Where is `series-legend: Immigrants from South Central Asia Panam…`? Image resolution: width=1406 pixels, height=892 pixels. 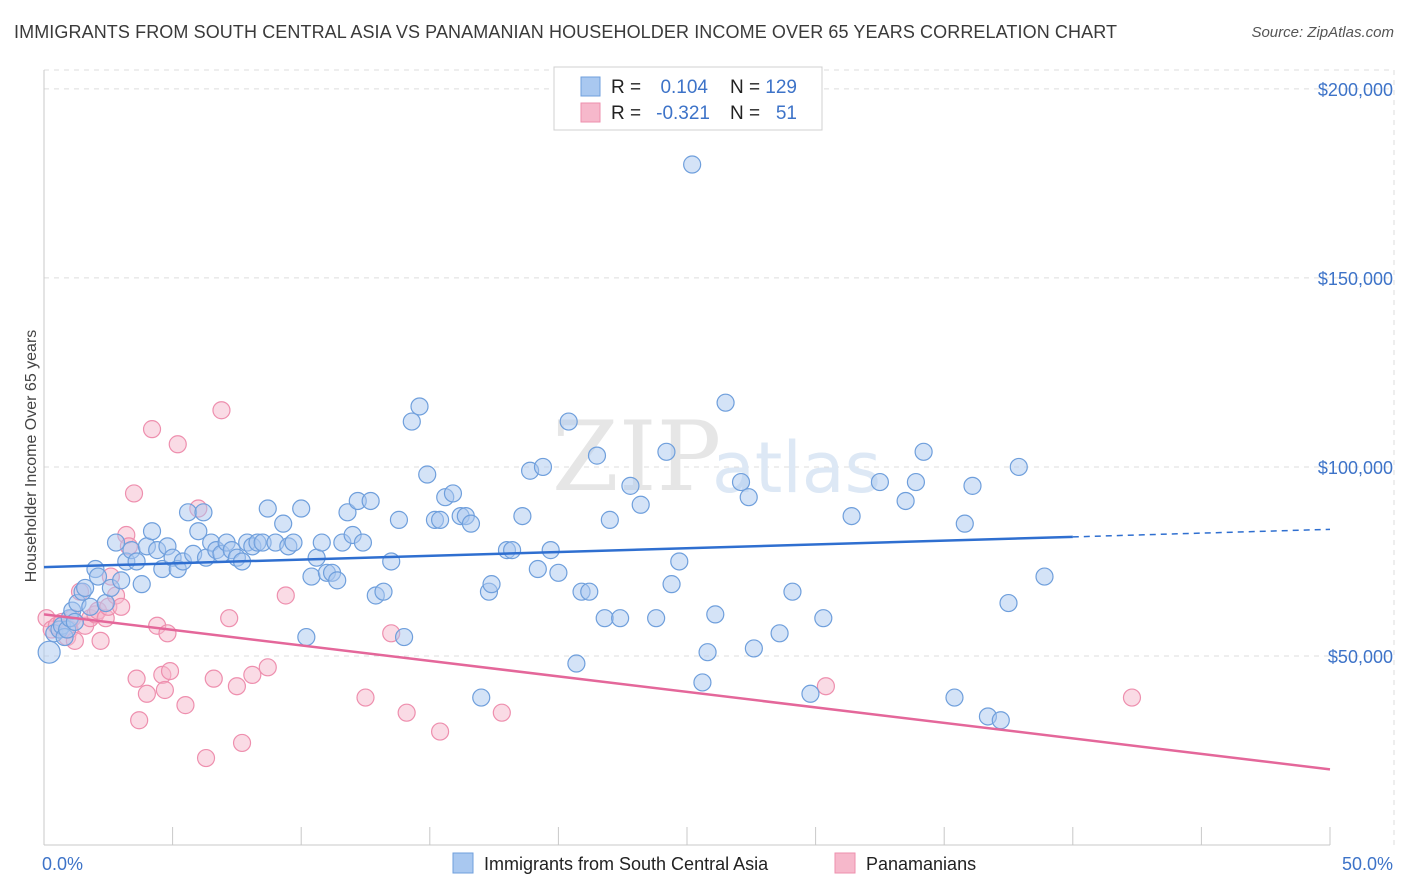
series-legend: Immigrants from South Central Asia Panam… is located at coordinates (714, 863).